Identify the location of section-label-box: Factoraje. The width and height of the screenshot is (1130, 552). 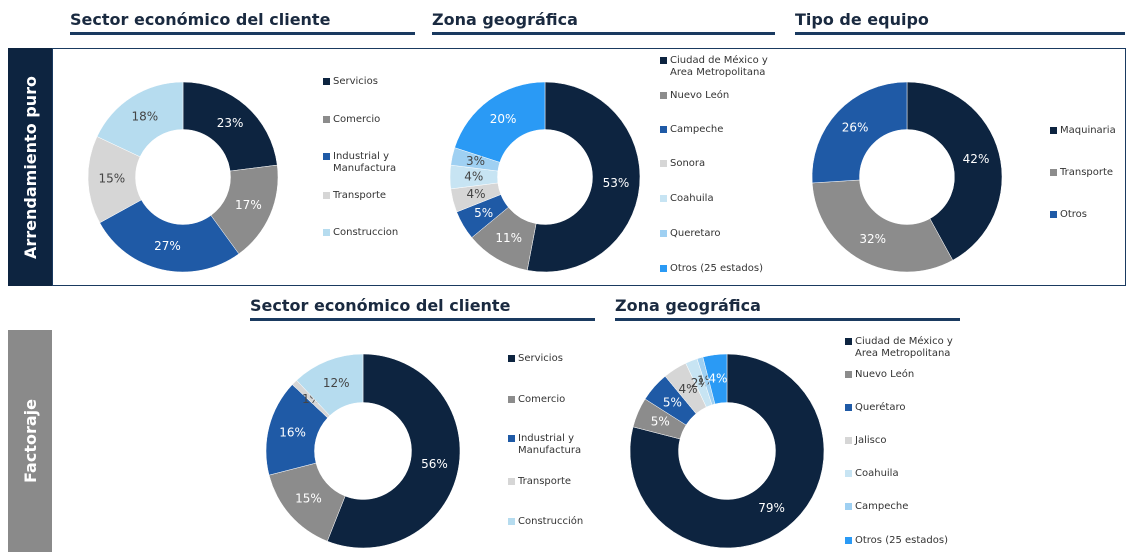
(30, 441).